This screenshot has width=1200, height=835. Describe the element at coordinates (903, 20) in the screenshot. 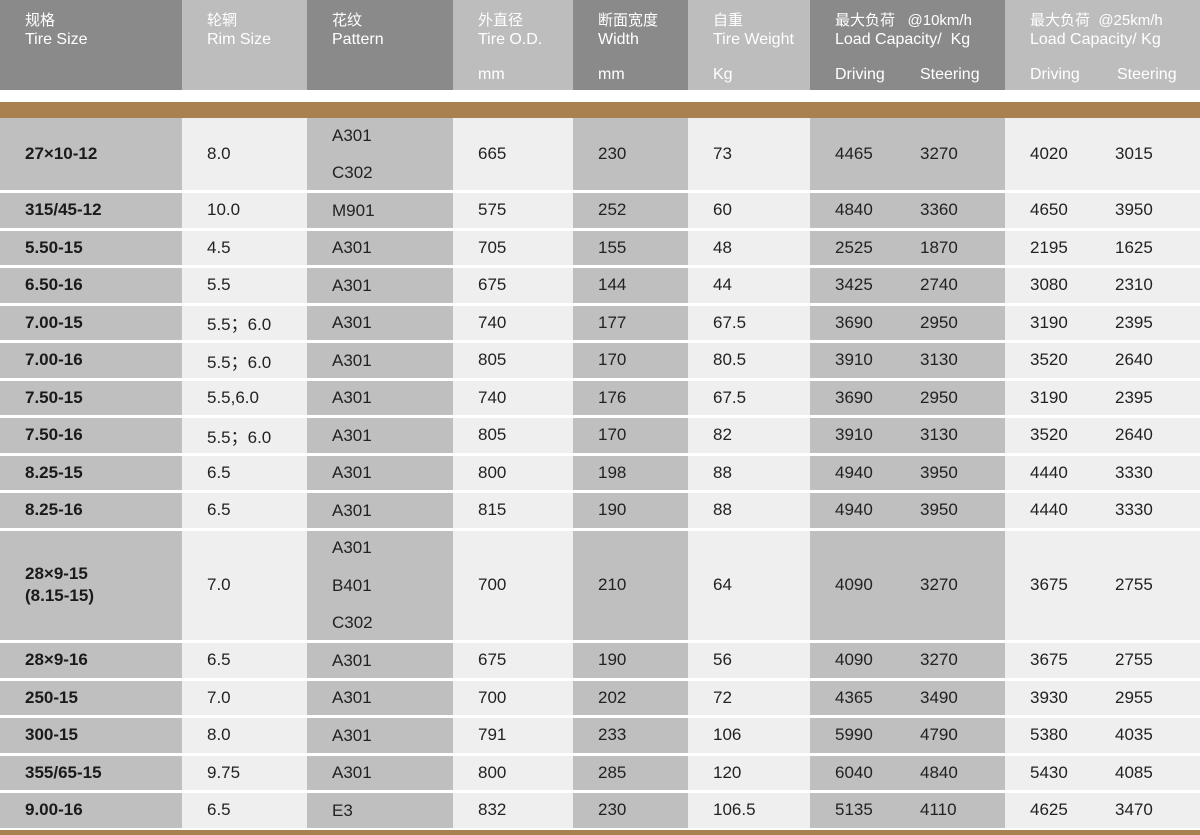

I see `header-cn: 最大负荷 @10km/h` at that location.